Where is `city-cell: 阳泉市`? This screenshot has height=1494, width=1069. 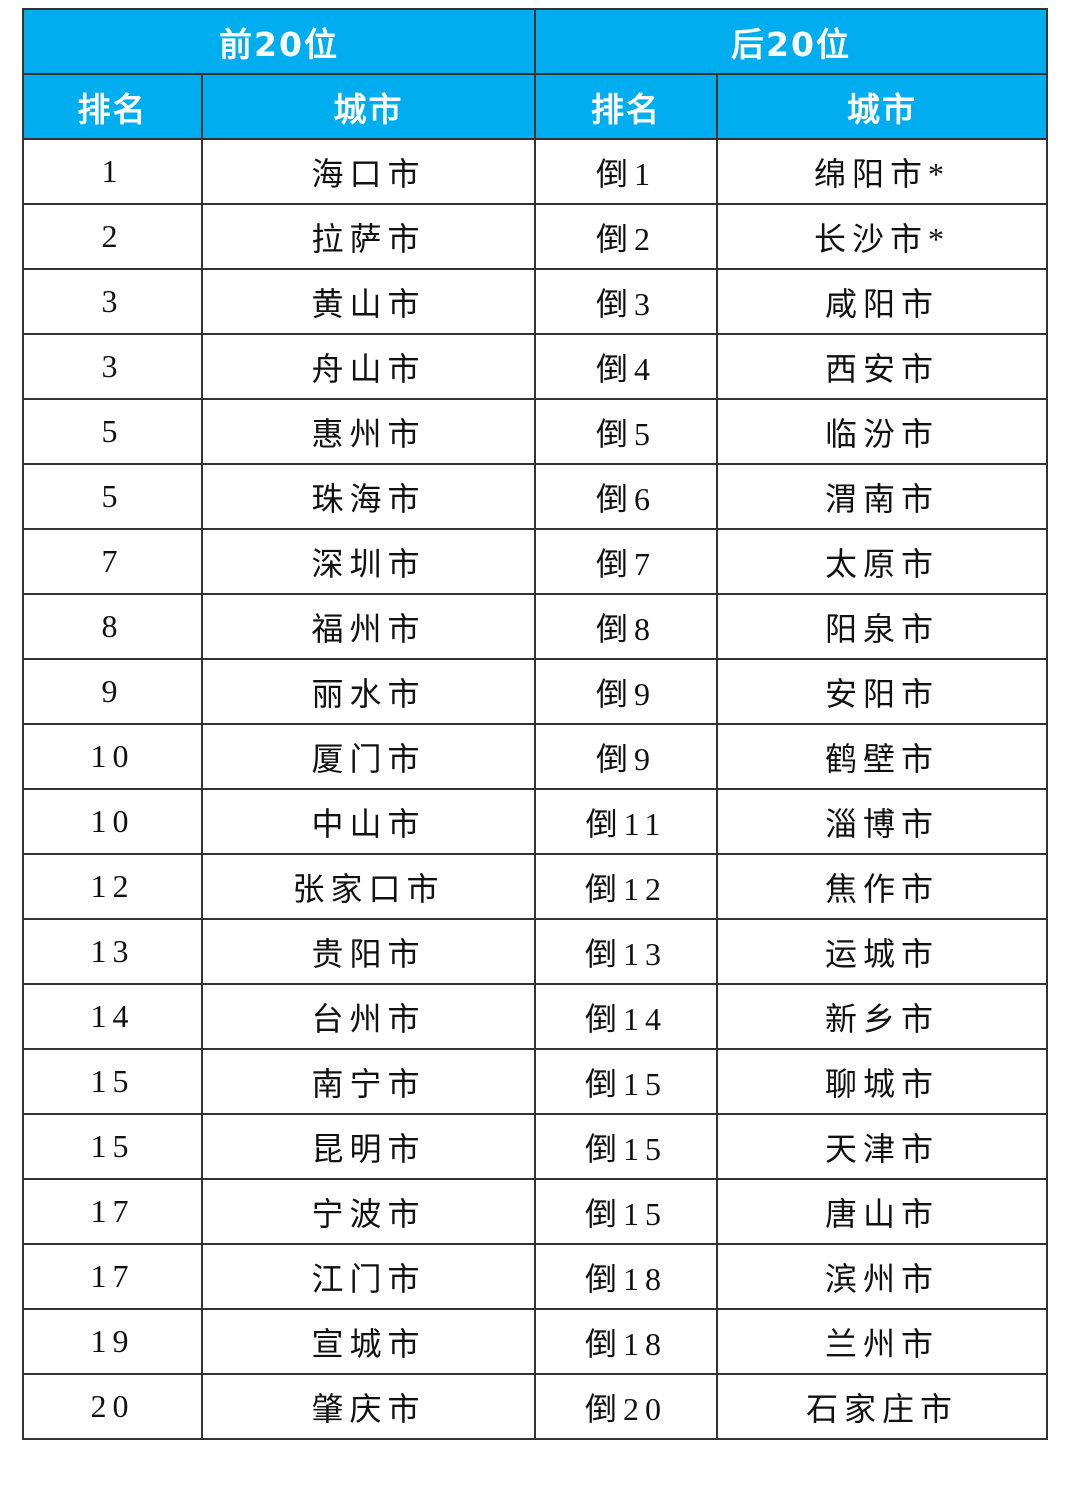
city-cell: 阳泉市 is located at coordinates (882, 626).